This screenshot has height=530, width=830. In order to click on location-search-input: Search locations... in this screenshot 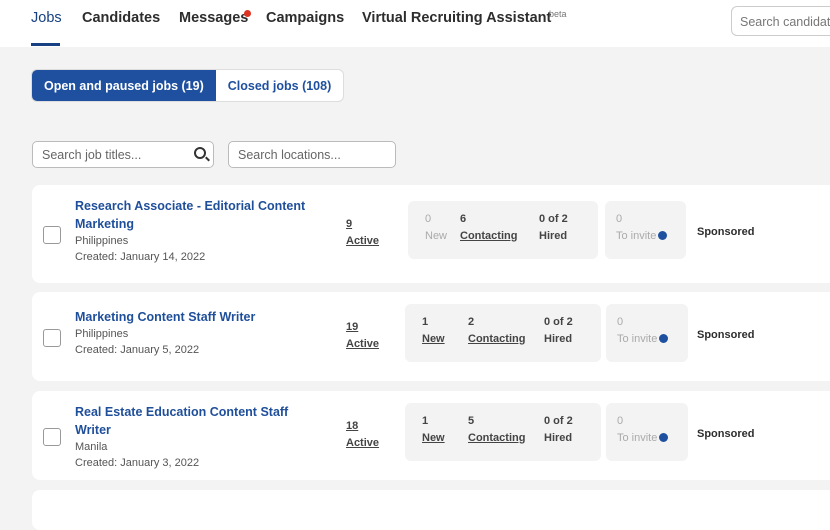, I will do `click(312, 154)`.